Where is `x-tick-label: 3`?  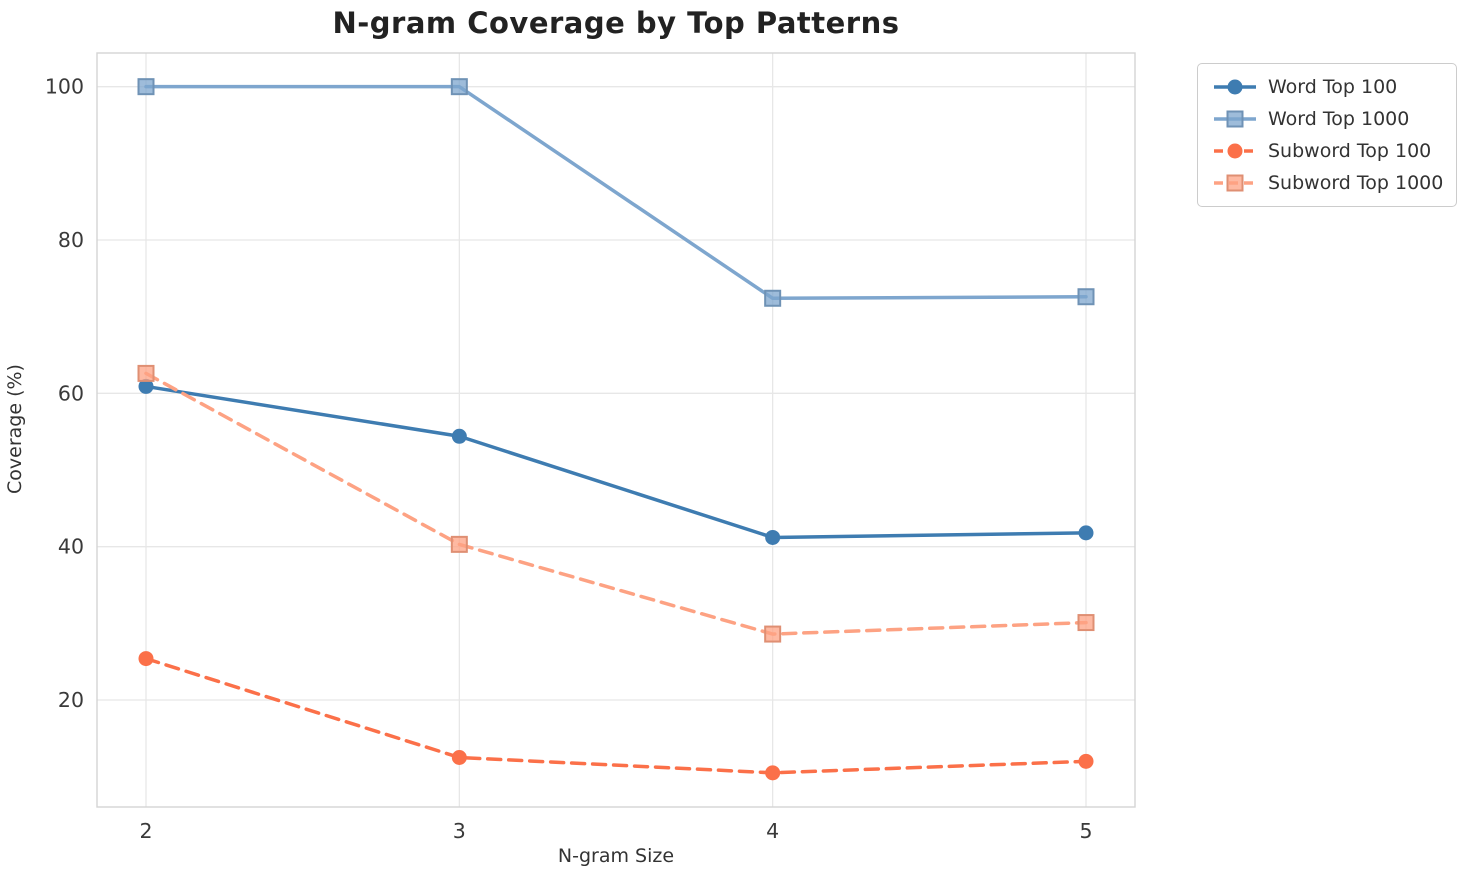 x-tick-label: 3 is located at coordinates (459, 831).